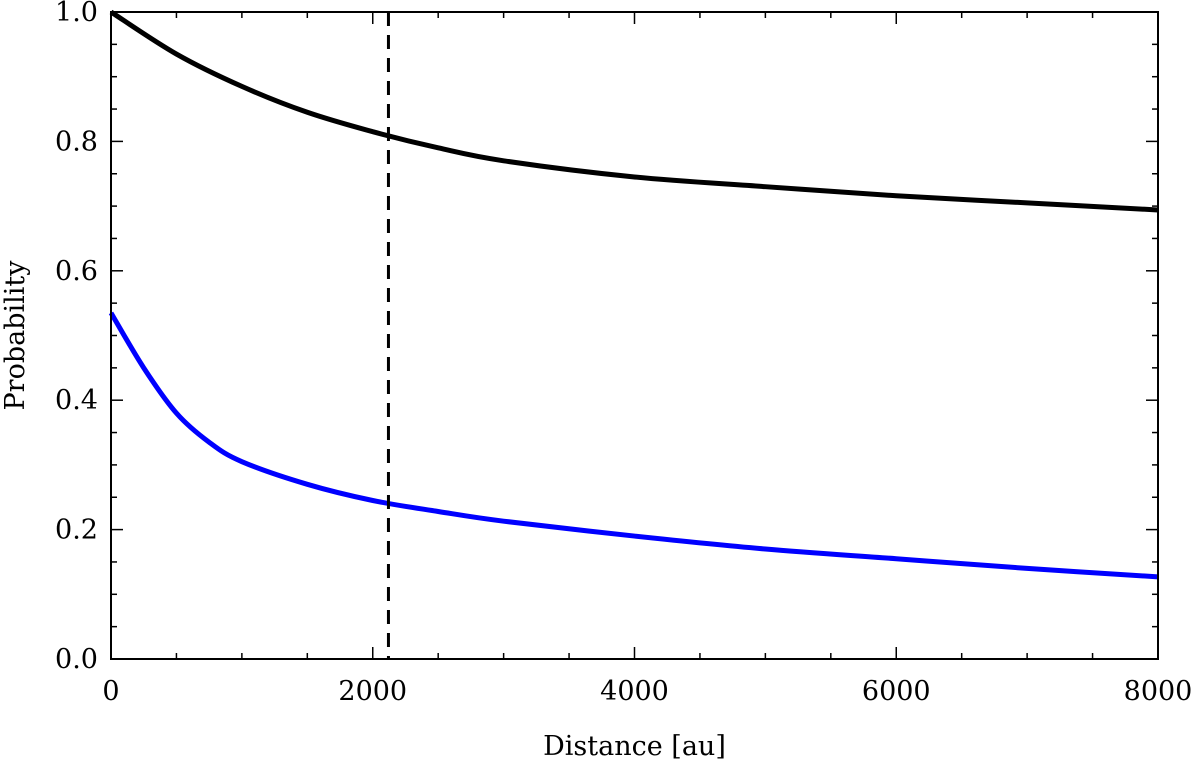 The height and width of the screenshot is (763, 1200). I want to click on x-axis-label: Distance [au], so click(634, 746).